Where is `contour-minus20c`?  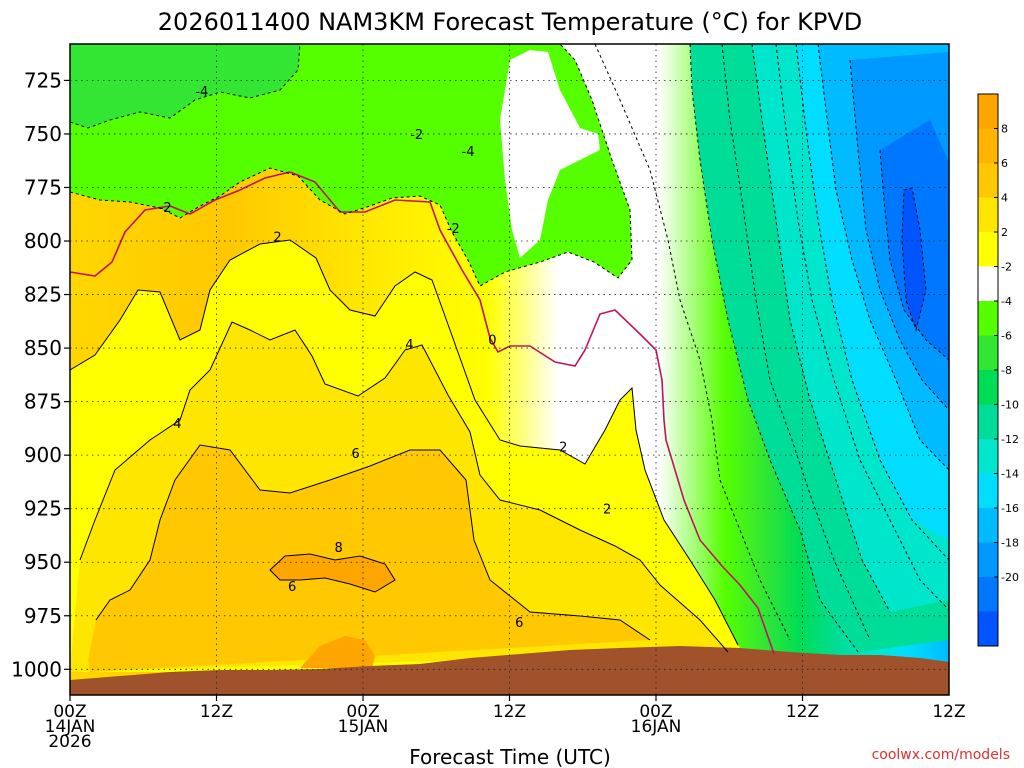 contour-minus20c is located at coordinates (914, 255).